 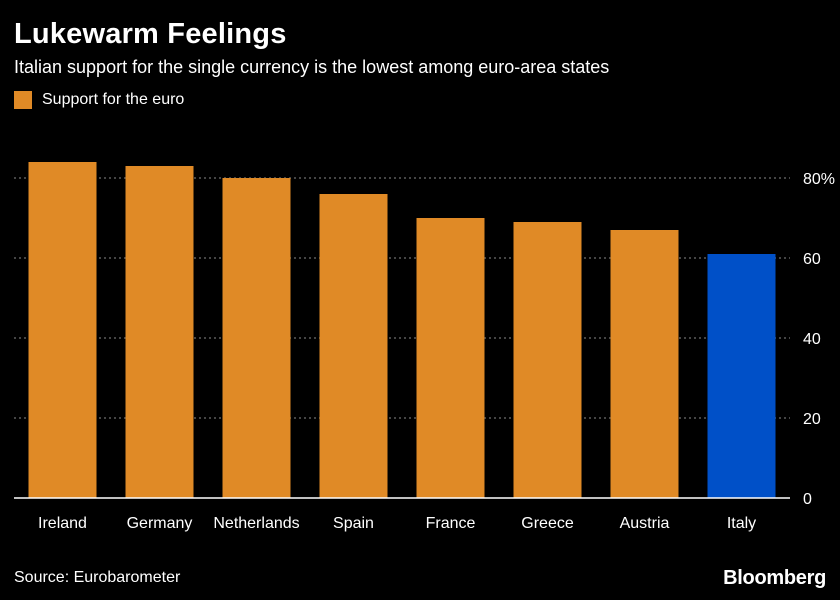 What do you see at coordinates (62, 330) in the screenshot?
I see `bar-ireland` at bounding box center [62, 330].